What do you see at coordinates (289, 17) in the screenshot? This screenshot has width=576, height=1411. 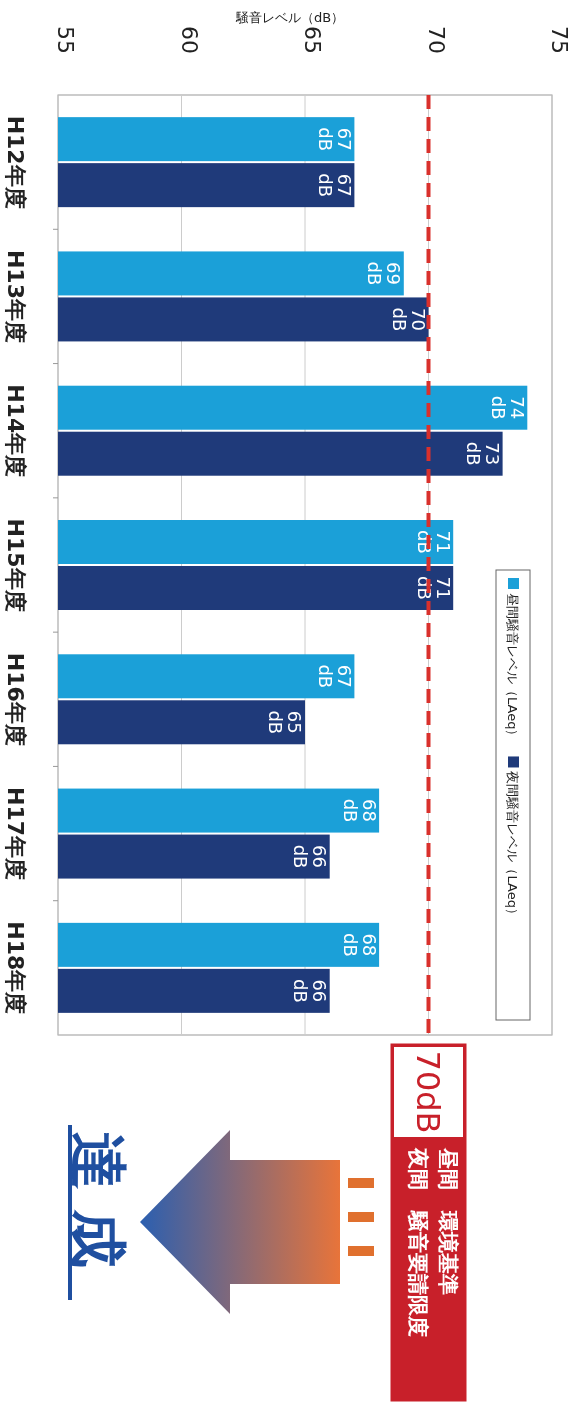 I see `x-axis-title: 騒音レベル（dB）` at bounding box center [289, 17].